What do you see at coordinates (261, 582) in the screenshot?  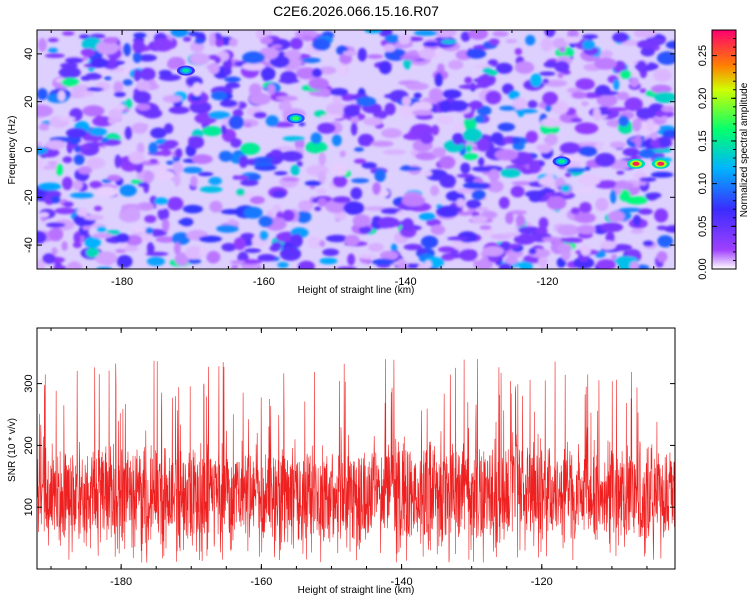 I see `bottom-x-tick-label: -160` at bounding box center [261, 582].